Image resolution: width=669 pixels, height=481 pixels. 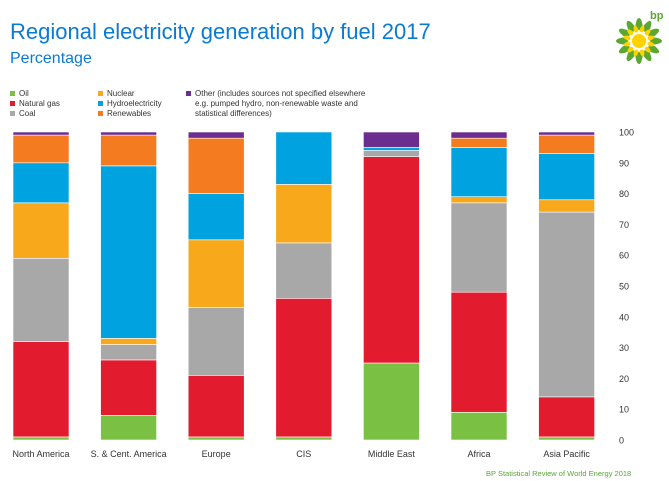 What do you see at coordinates (624, 348) in the screenshot?
I see `y-tick-label: 30` at bounding box center [624, 348].